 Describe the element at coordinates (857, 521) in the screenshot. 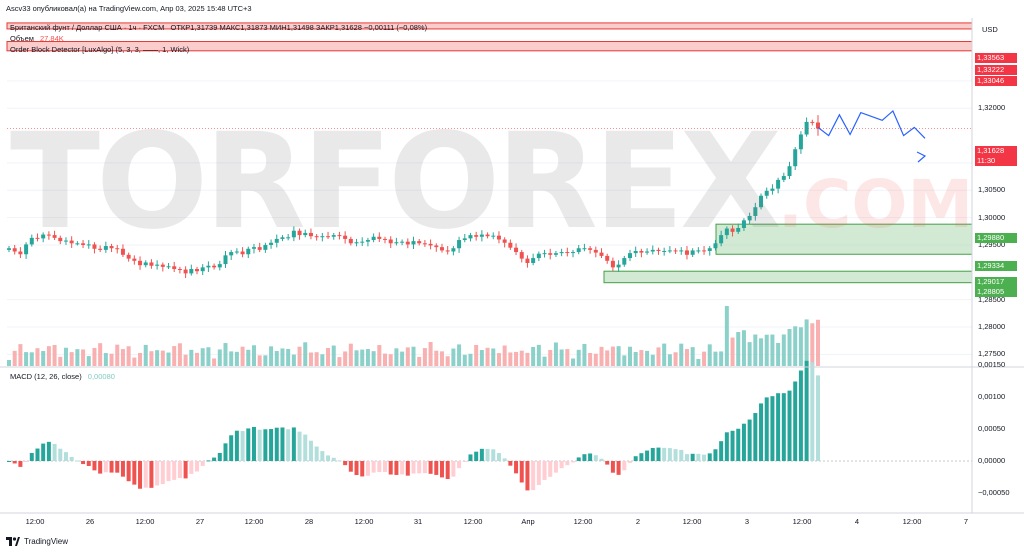

I see `time-axis-label: 4` at that location.